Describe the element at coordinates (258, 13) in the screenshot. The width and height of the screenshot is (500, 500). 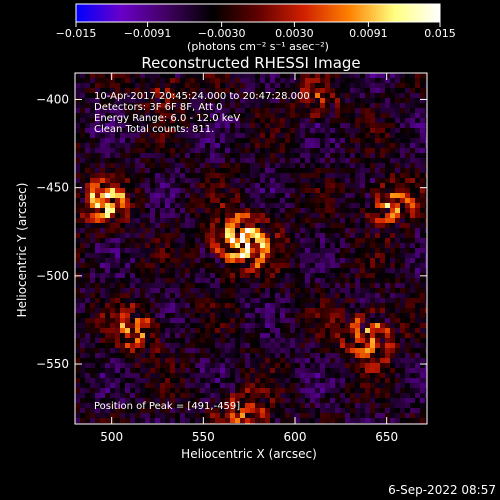
I see `colorbar` at that location.